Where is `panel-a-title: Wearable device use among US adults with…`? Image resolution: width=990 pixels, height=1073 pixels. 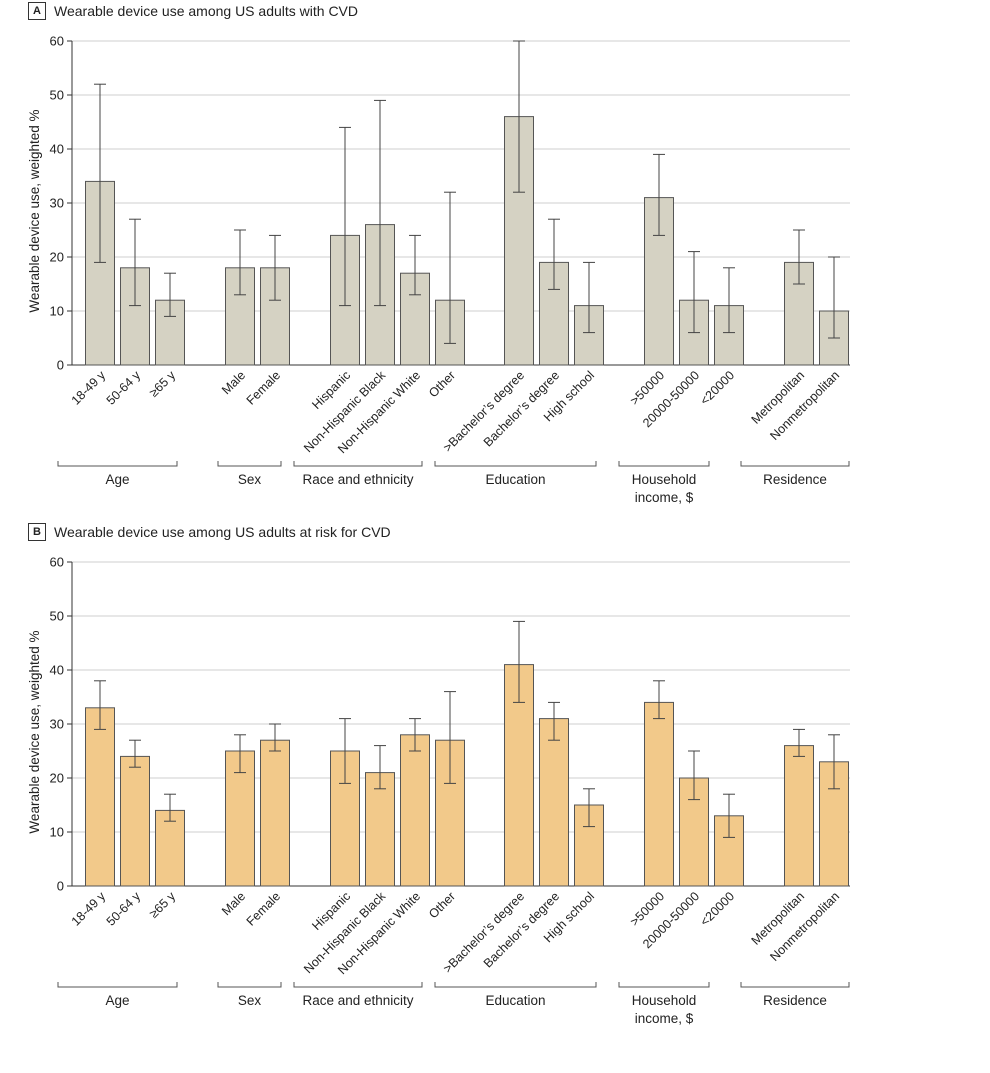
panel-a-title: Wearable device use among US adults with… is located at coordinates (206, 11).